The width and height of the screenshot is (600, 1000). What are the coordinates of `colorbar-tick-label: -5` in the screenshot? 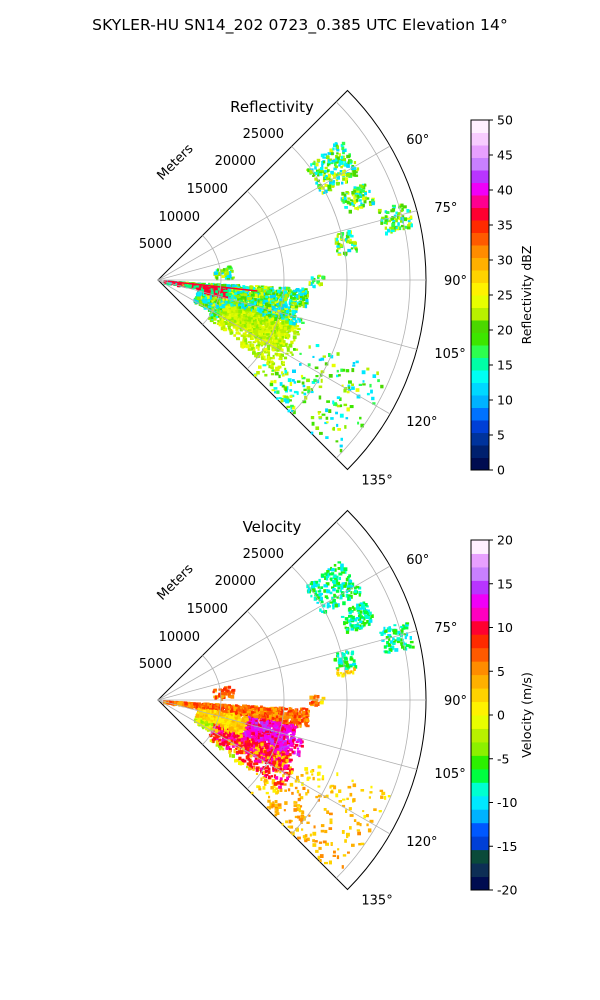 It's located at (503, 758).